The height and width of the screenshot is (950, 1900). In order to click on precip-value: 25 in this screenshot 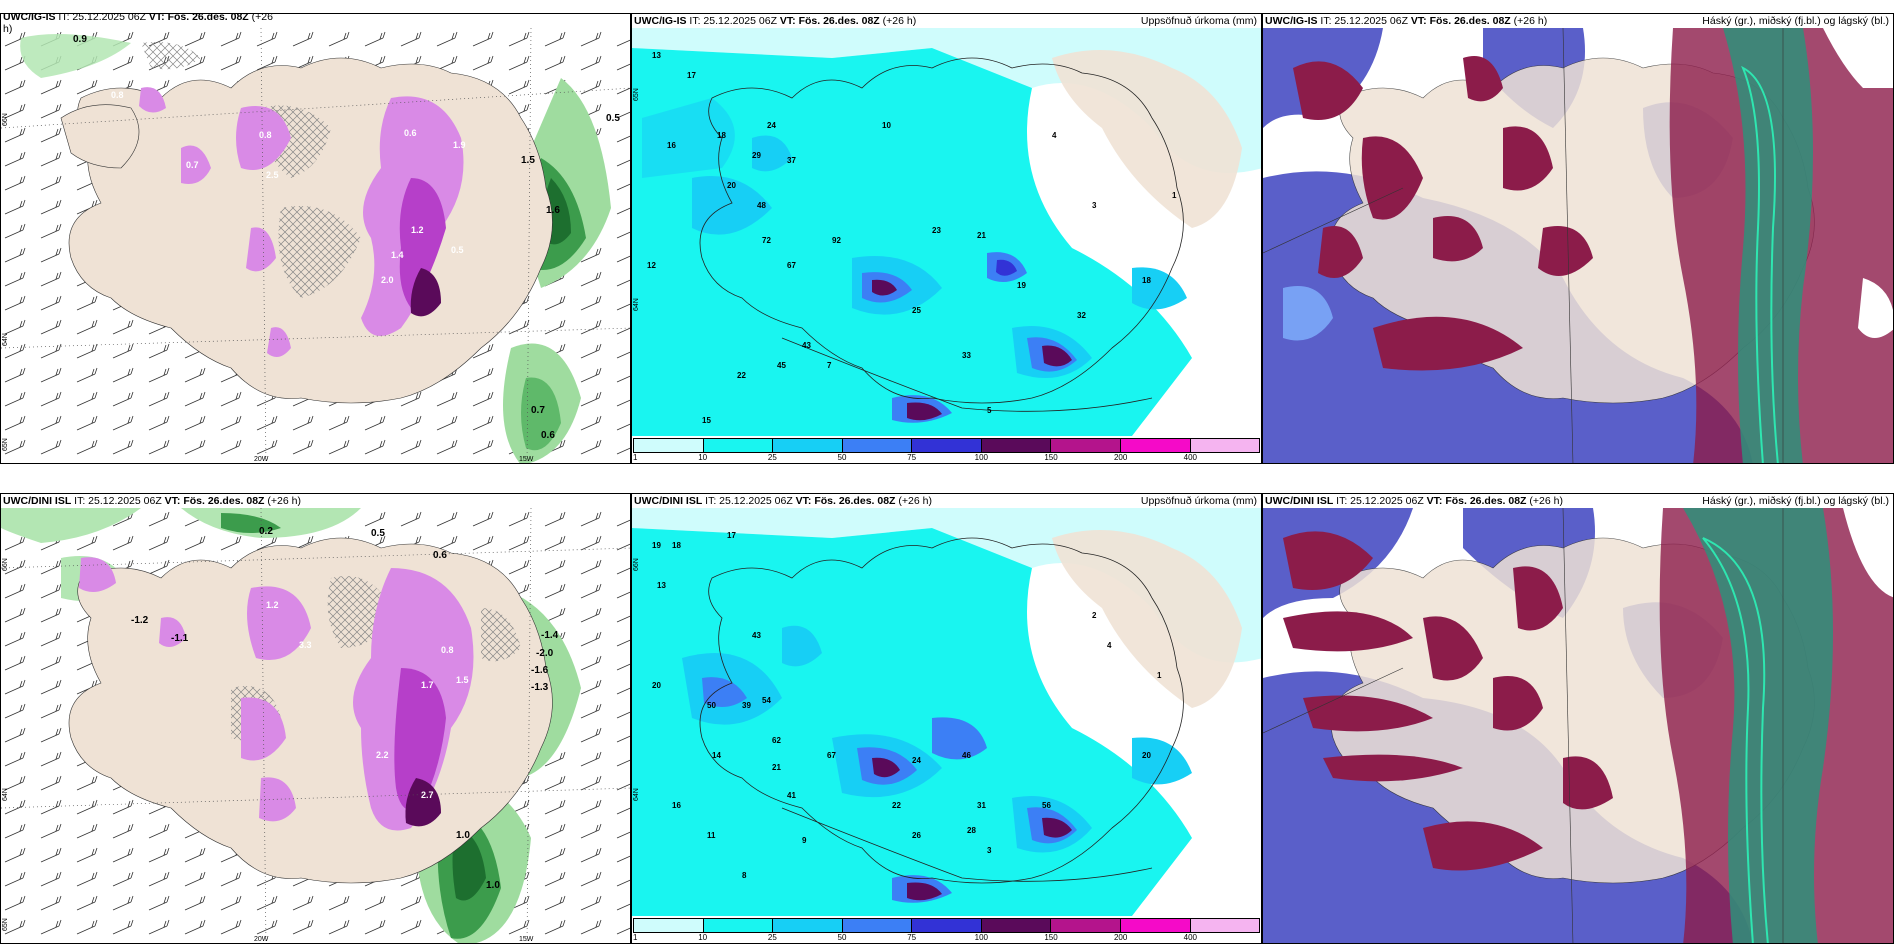, I will do `click(916, 310)`.